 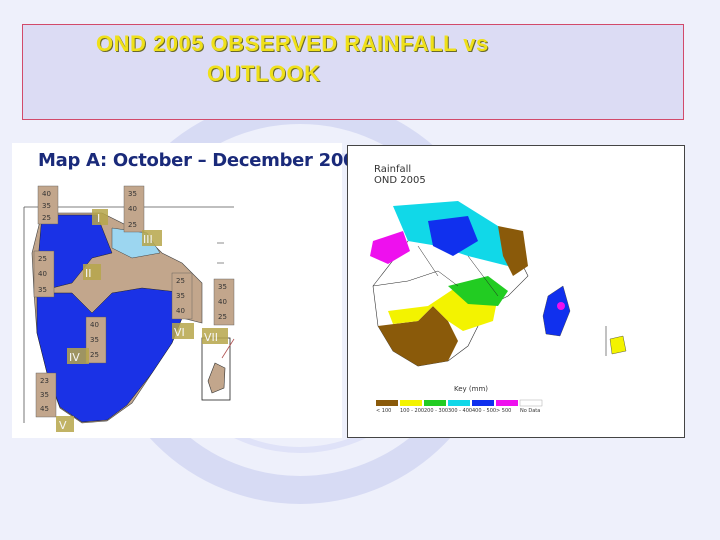 What do you see at coordinates (412, 411) in the screenshot?
I see `legend-label: 100 - 200` at bounding box center [412, 411].